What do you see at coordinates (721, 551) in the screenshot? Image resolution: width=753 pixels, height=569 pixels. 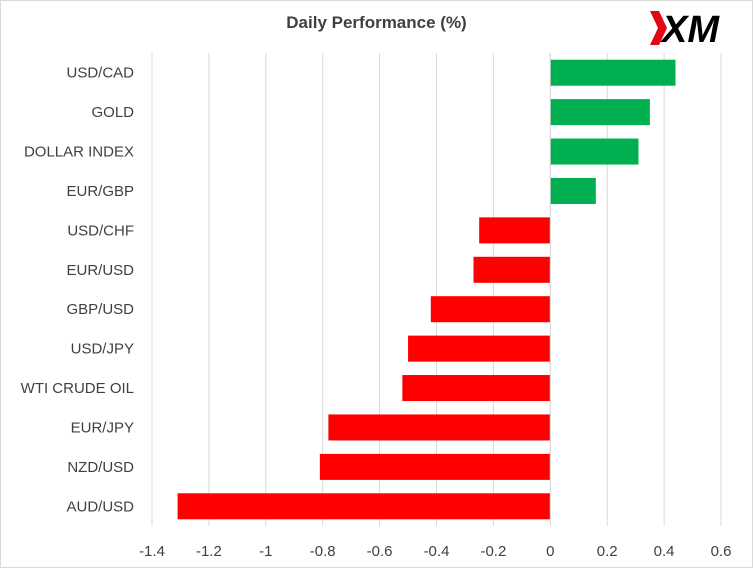 I see `x-tick-label: 0.6` at bounding box center [721, 551].